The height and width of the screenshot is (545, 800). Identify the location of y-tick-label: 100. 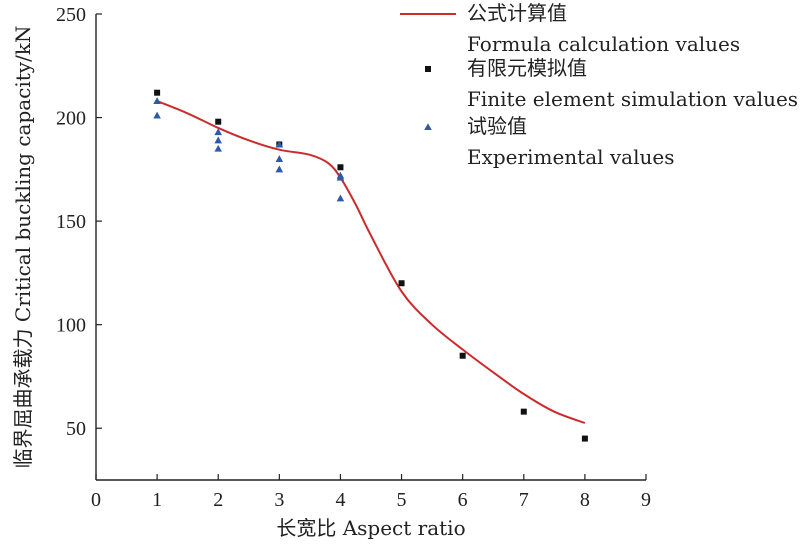
(71, 326).